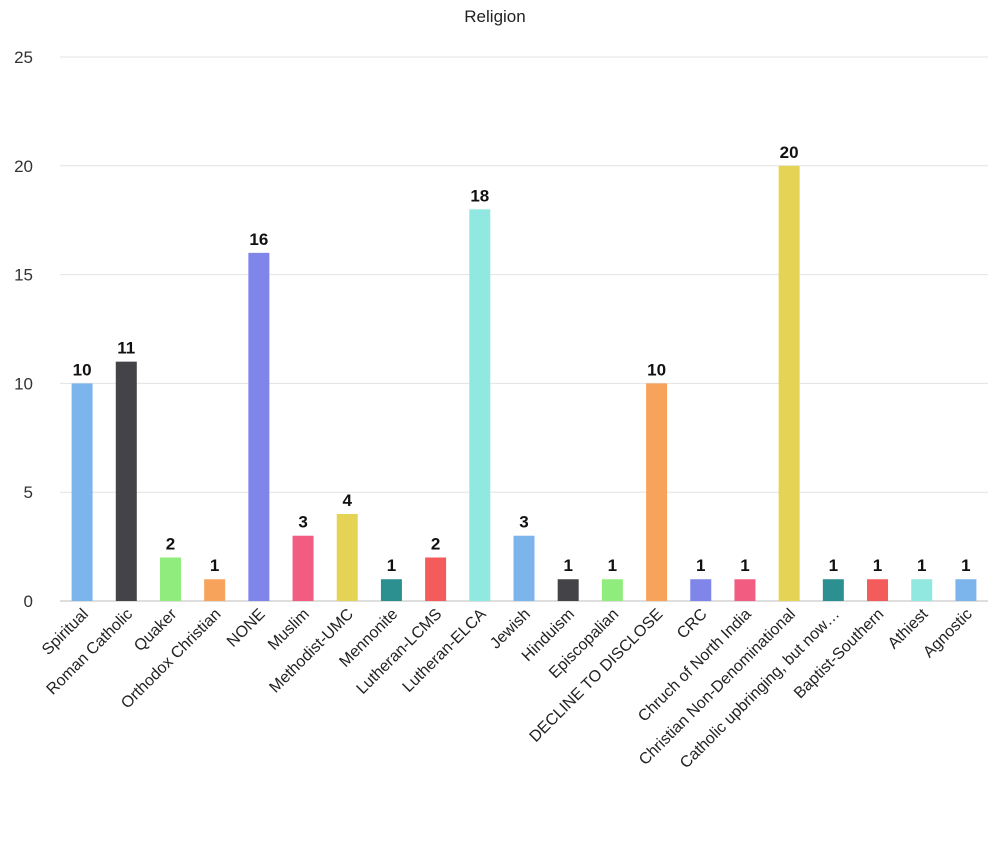 This screenshot has height=843, width=991. Describe the element at coordinates (28, 601) in the screenshot. I see `y-tick-label: 0` at that location.